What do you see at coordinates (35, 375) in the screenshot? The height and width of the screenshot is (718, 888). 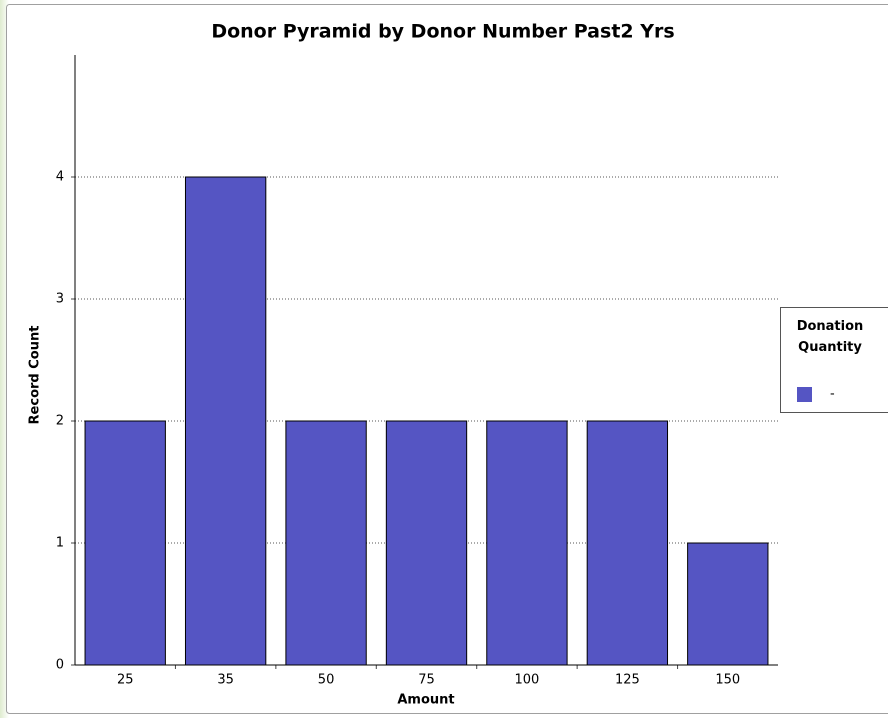 I see `y-axis-label: Record Count` at bounding box center [35, 375].